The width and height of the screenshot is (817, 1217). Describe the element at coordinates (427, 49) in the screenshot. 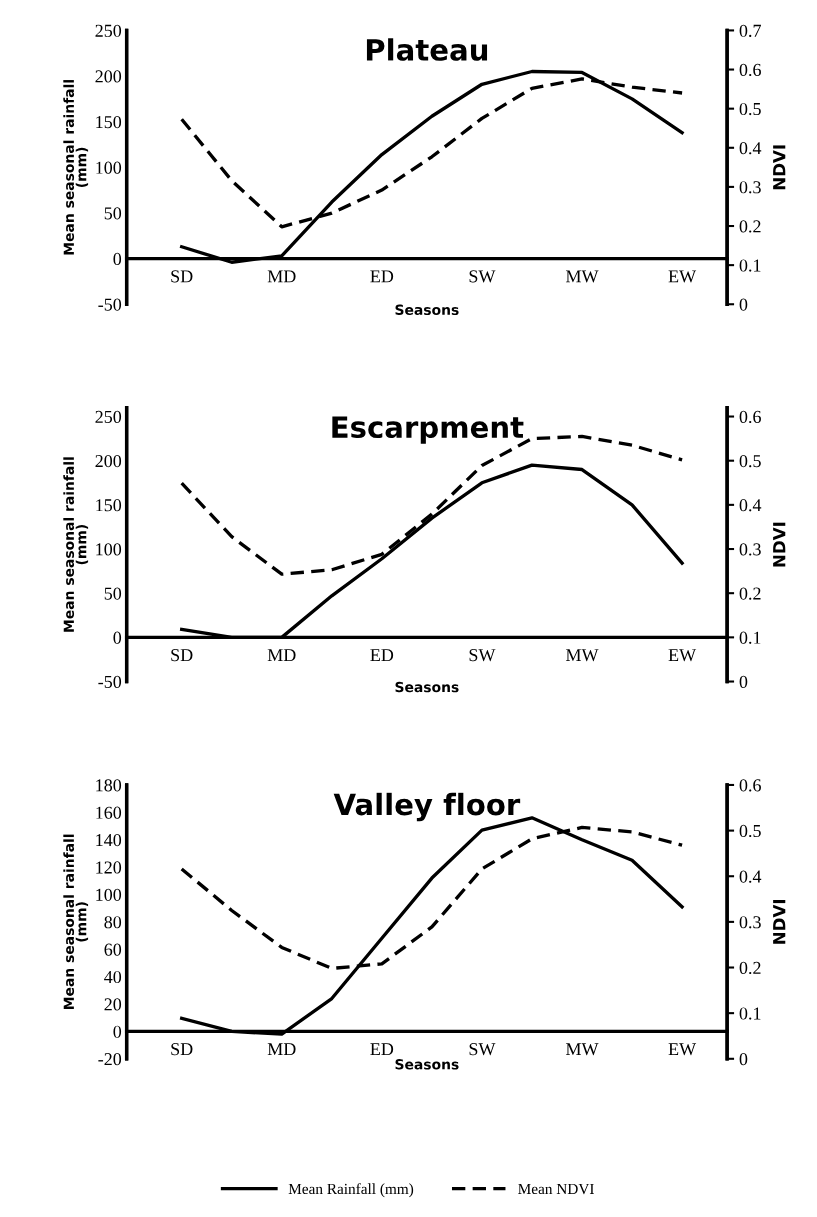

I see `chart-title: Plateau` at that location.